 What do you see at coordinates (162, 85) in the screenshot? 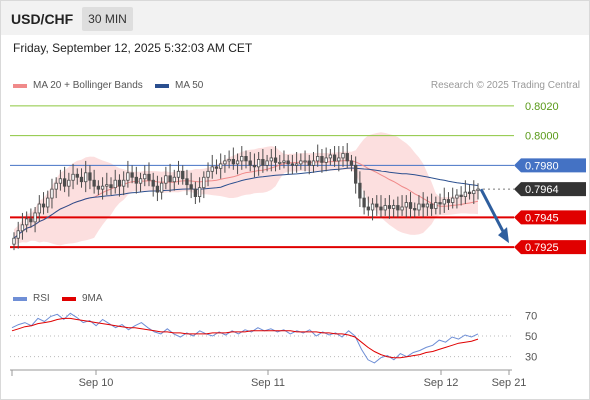
I see `ma50-swatch` at bounding box center [162, 85].